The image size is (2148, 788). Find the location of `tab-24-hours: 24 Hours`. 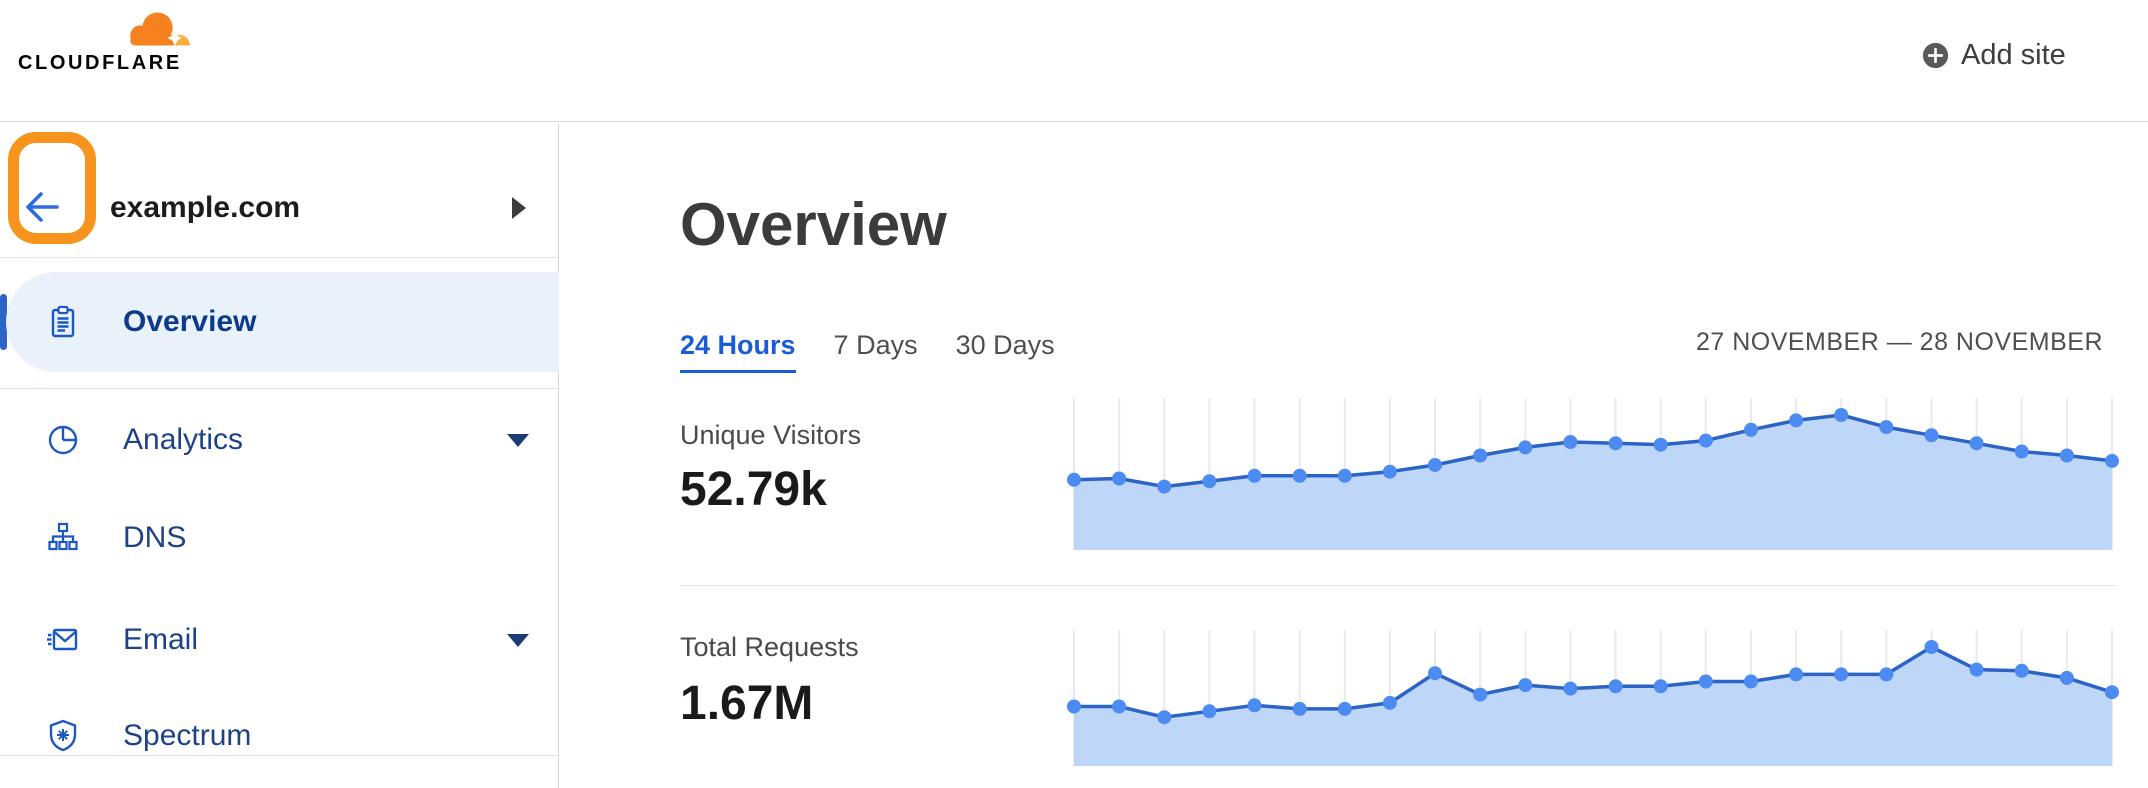

tab-24-hours: 24 Hours is located at coordinates (738, 351).